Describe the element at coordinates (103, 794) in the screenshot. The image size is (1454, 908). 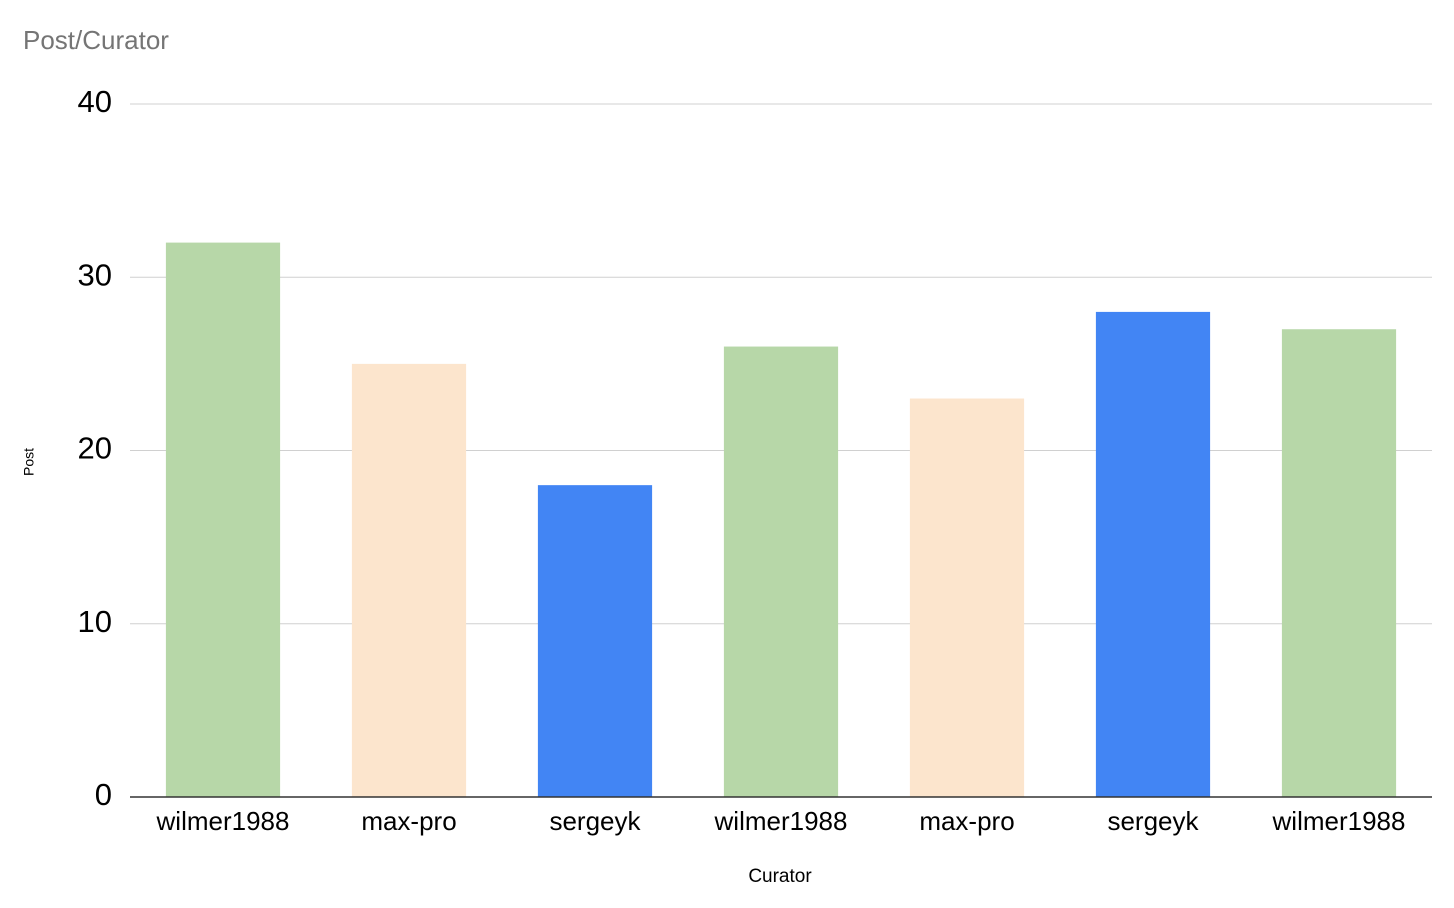
I see `y-tick-label: 0` at that location.